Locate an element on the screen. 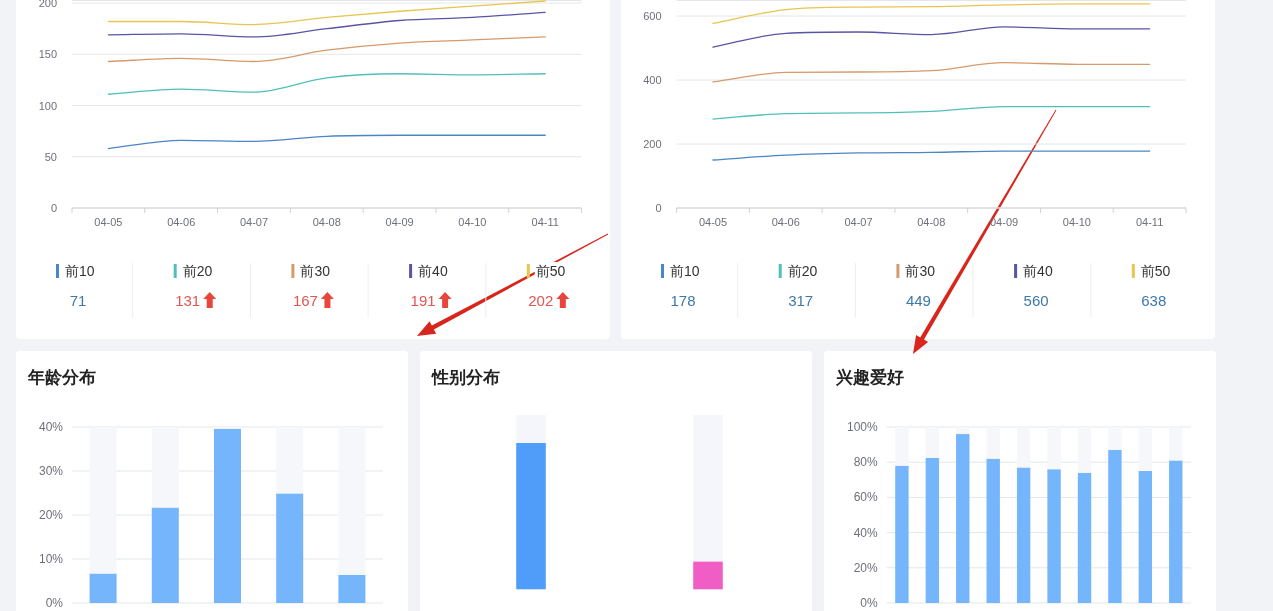  title: 兴趣爱好 is located at coordinates (870, 377).